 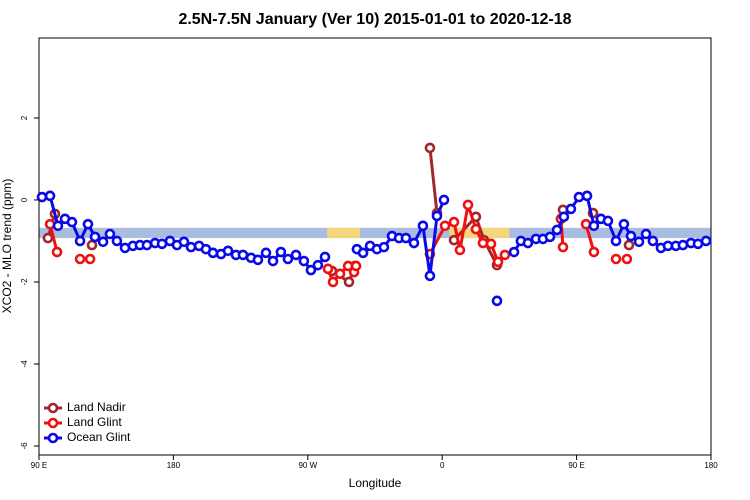 I want to click on y-tick-label: 0, so click(x=24, y=199).